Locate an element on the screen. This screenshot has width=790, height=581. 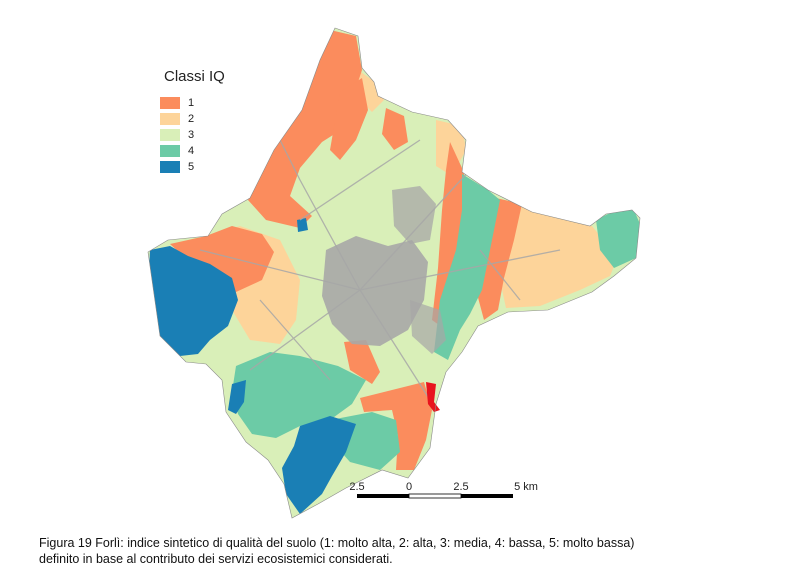
legend-label: 1 is located at coordinates (191, 102).